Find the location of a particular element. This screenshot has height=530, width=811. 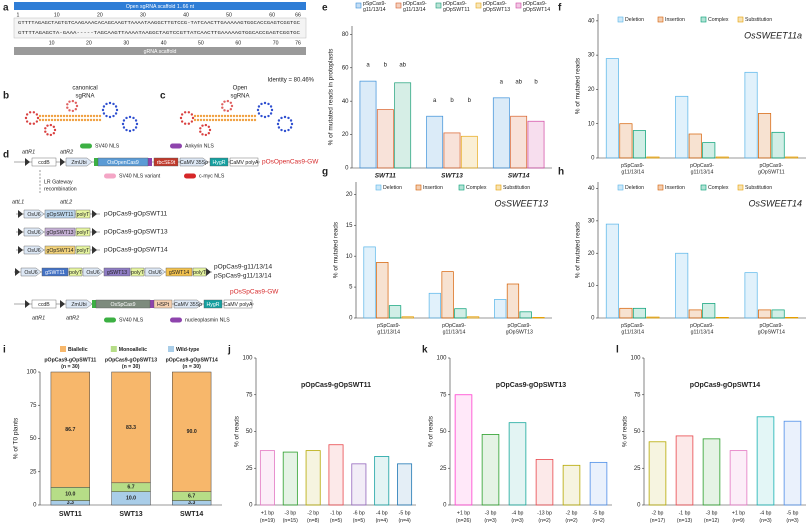

element-label: rbcSE9t is located at coordinates (166, 163).